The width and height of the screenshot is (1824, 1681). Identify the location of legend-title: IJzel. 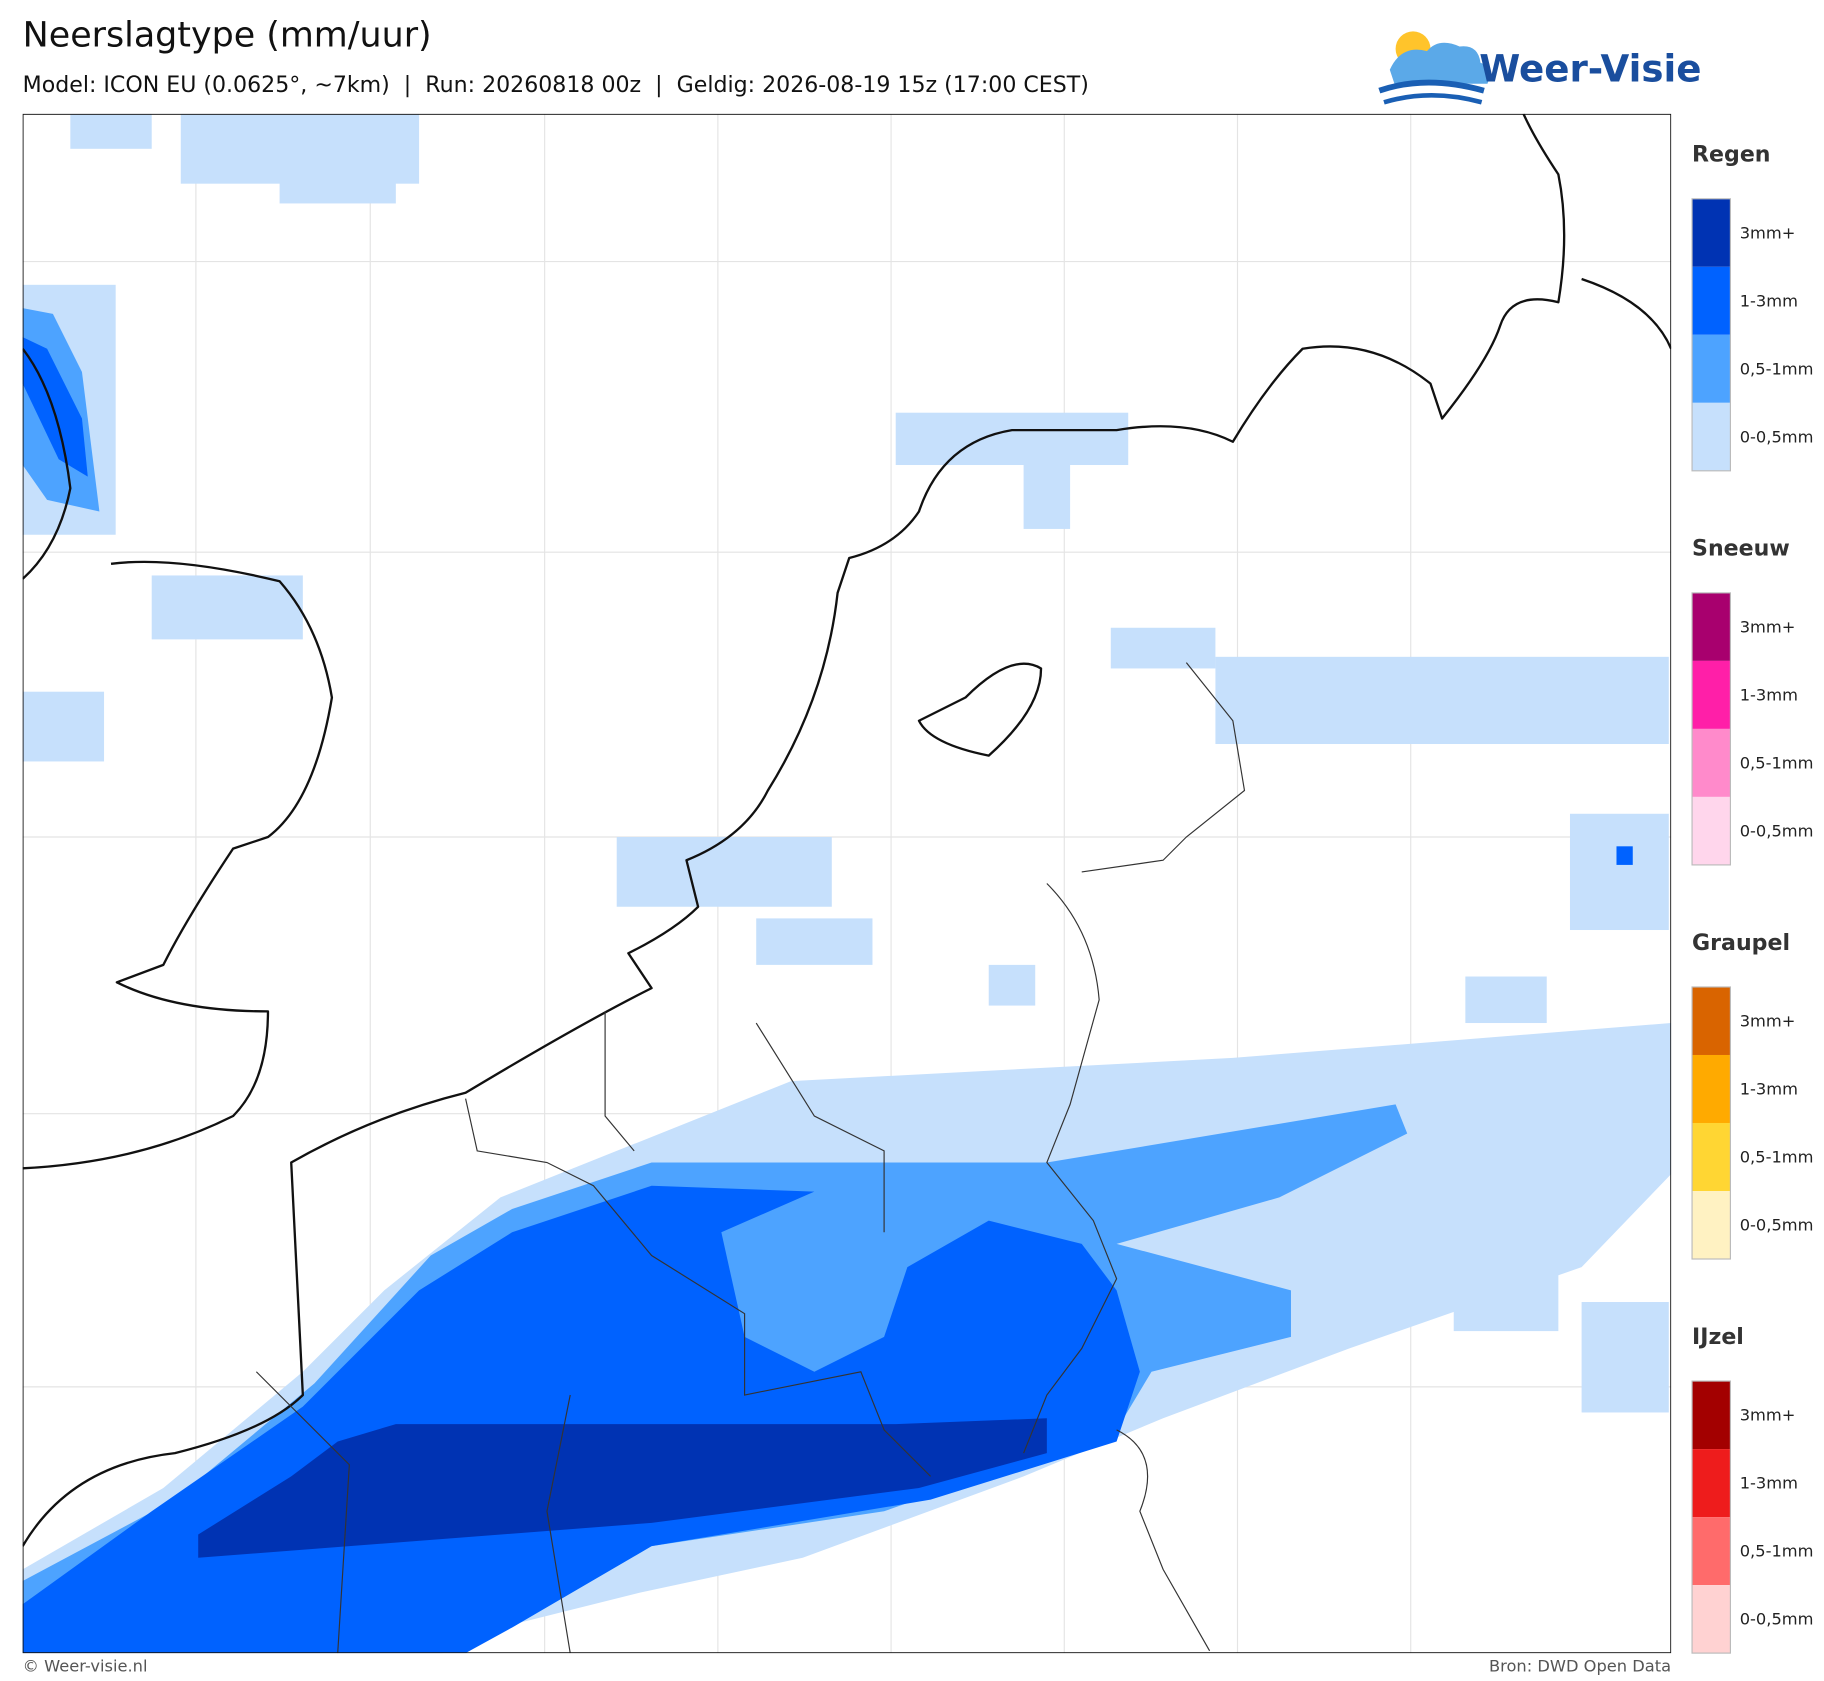
(1718, 1337).